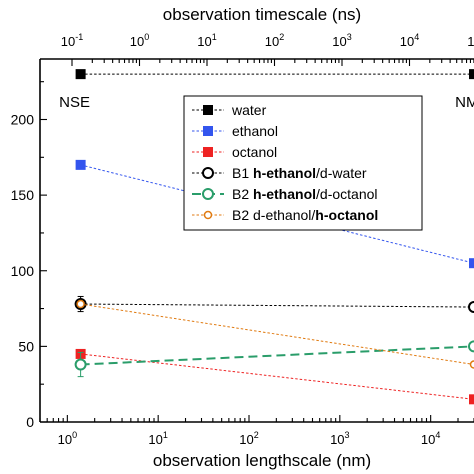 Image resolution: width=474 pixels, height=474 pixels. I want to click on top-tick-label: 105, so click(470, 40).